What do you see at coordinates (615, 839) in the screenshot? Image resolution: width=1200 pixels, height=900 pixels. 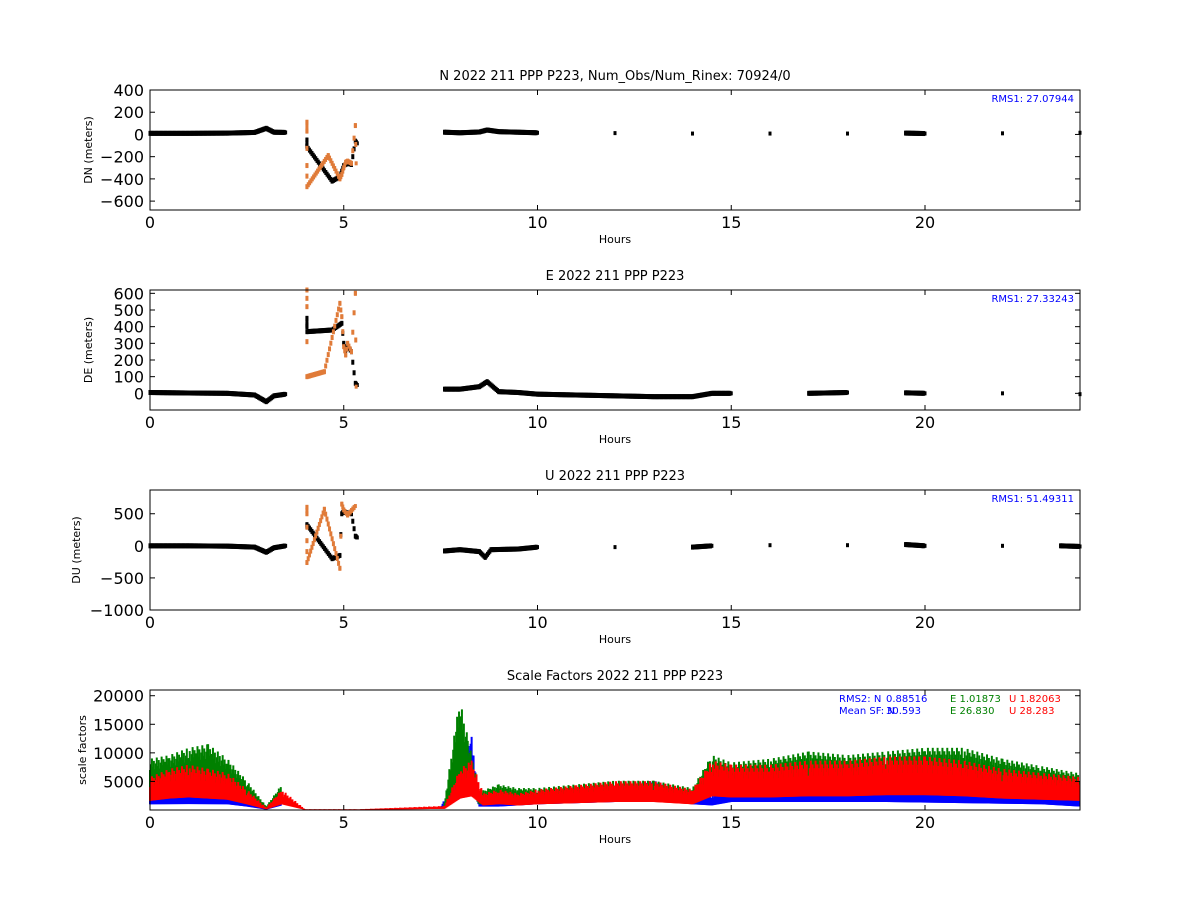 I see `x-axis-label: Hours` at bounding box center [615, 839].